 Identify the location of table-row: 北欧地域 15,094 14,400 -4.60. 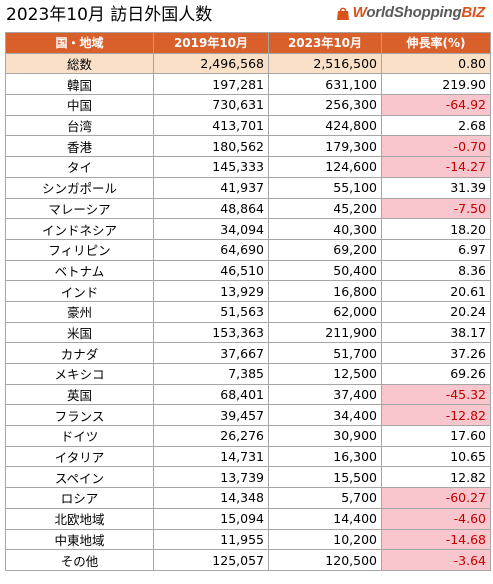
(248, 518).